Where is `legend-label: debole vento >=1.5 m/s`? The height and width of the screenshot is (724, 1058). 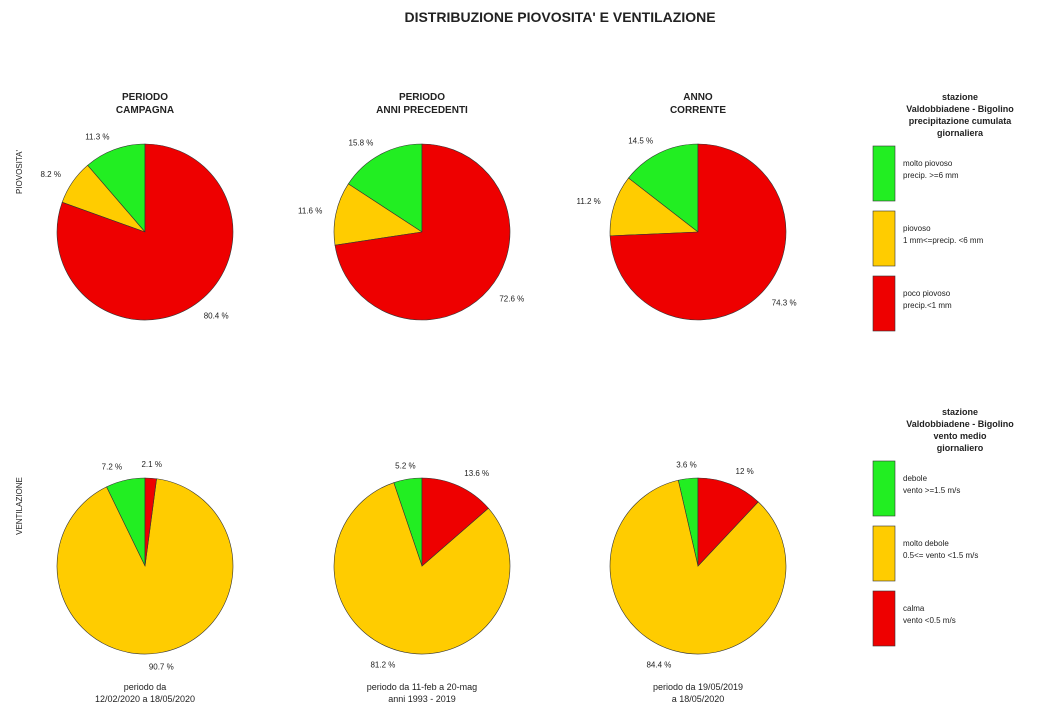 legend-label: debole vento >=1.5 m/s is located at coordinates (931, 484).